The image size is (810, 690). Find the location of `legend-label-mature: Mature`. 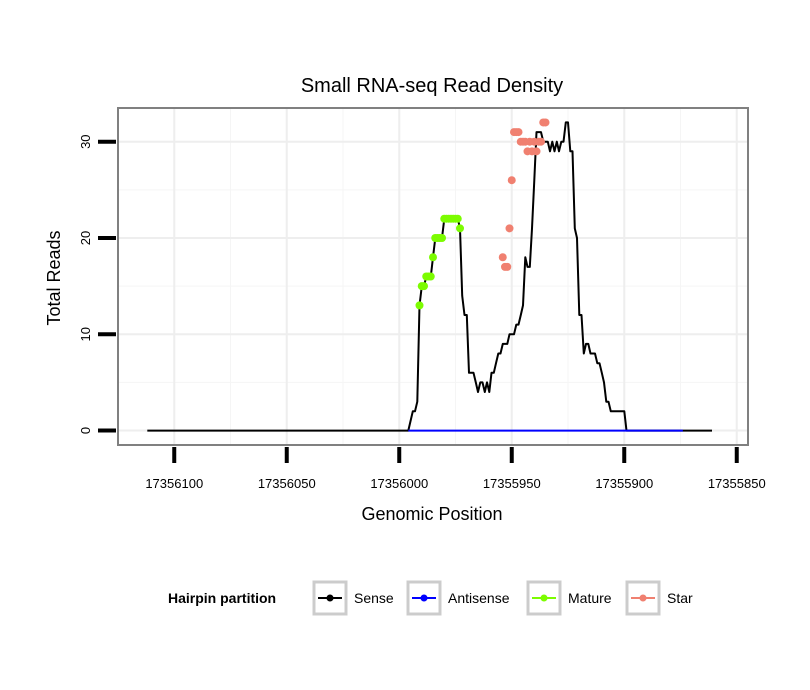

legend-label-mature: Mature is located at coordinates (590, 598).